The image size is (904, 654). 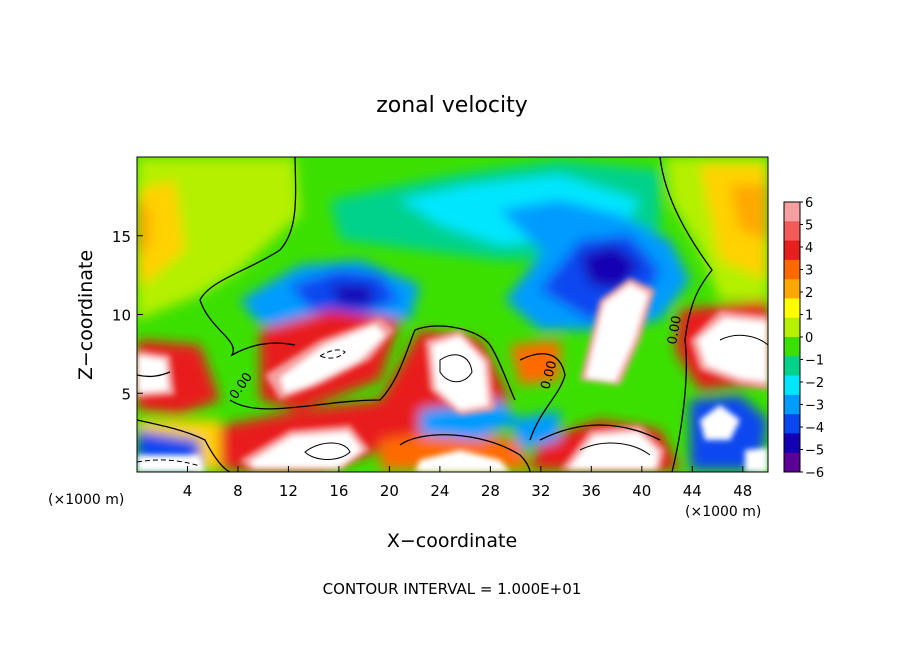 What do you see at coordinates (814, 428) in the screenshot?
I see `colorbar-label: −4` at bounding box center [814, 428].